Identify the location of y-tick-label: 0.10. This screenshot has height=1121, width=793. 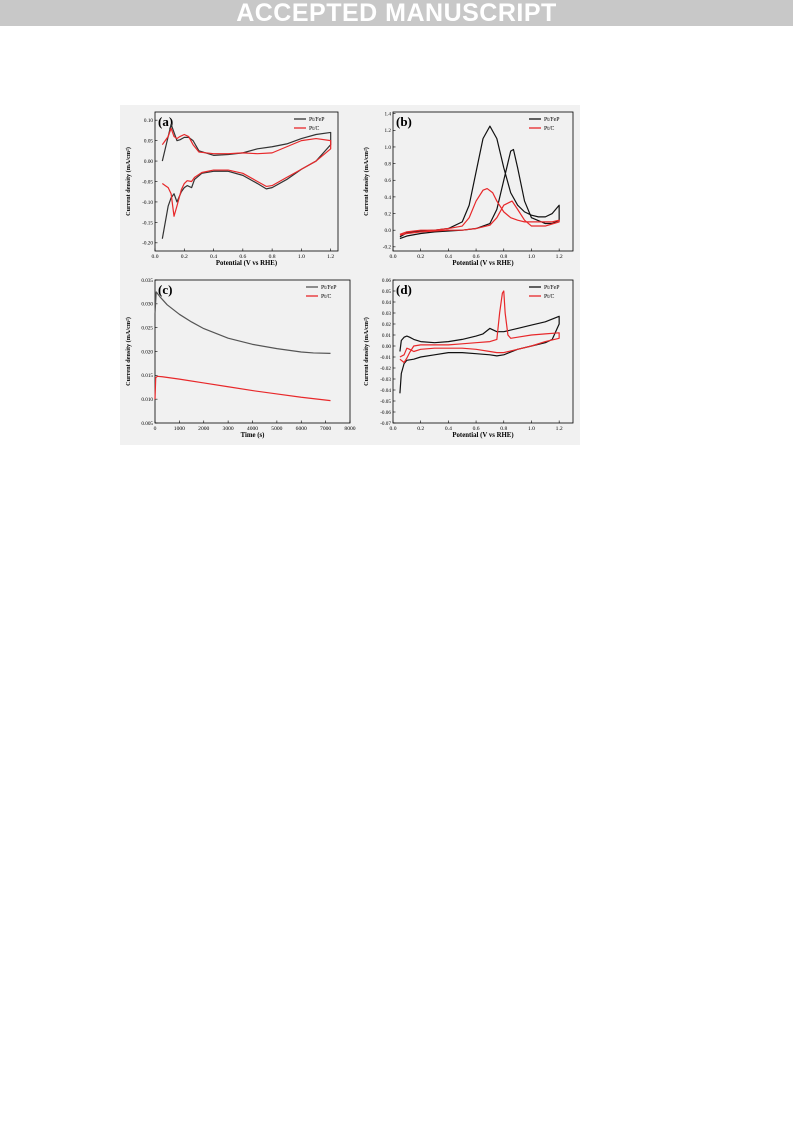
(148, 121).